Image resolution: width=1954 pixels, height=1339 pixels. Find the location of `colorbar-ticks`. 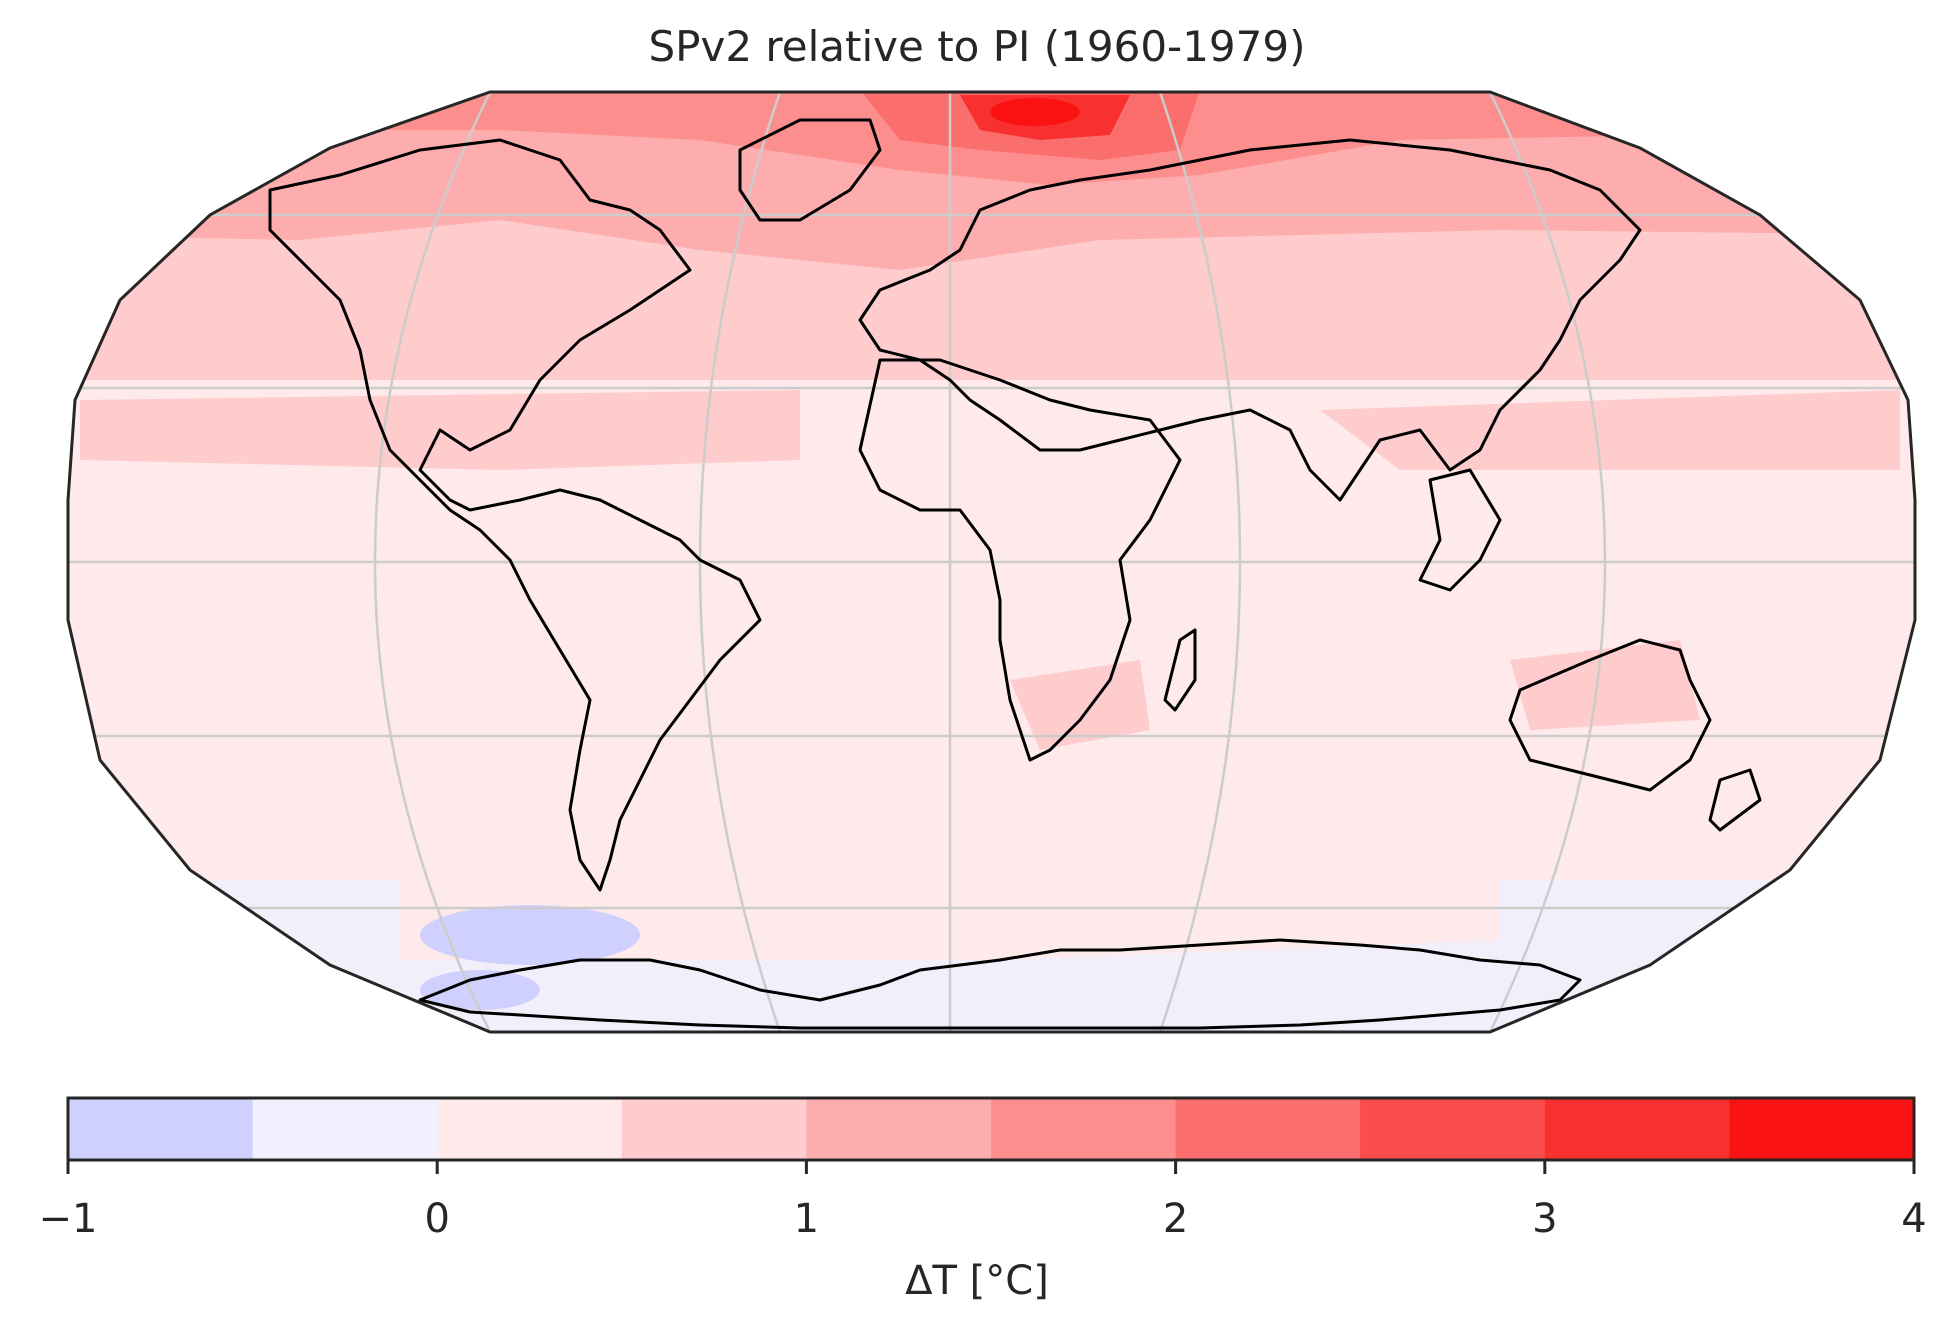

colorbar-ticks is located at coordinates (991, 1167).